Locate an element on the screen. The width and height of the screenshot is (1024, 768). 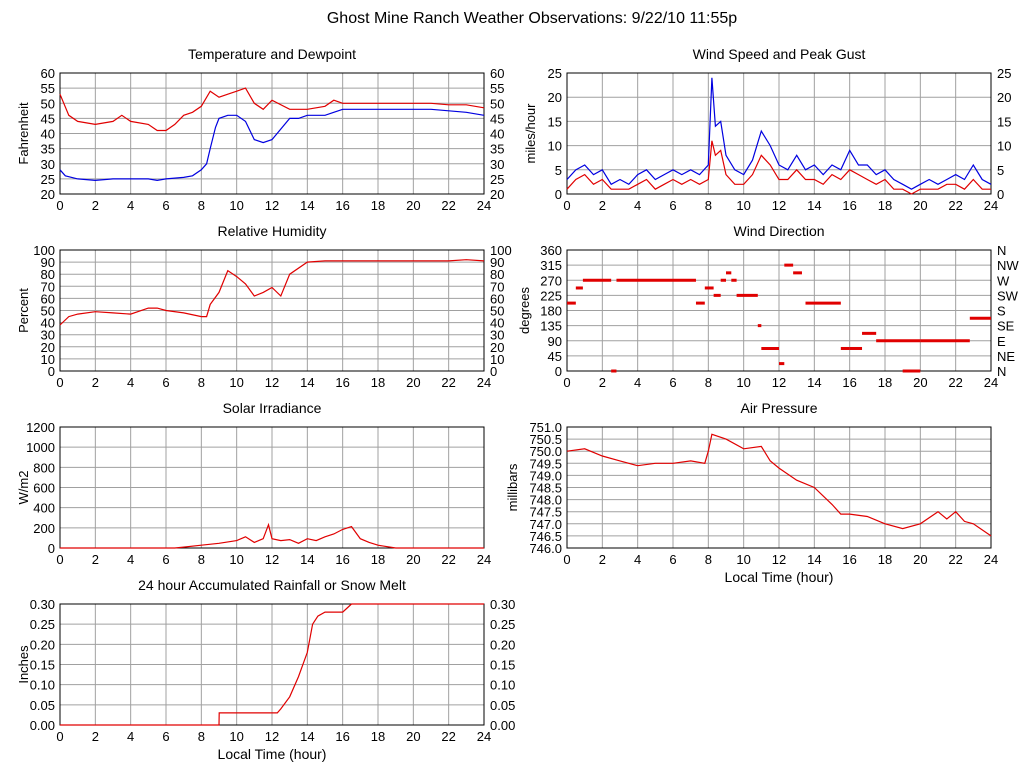
y-tick-label: 40 is located at coordinates (48, 323).